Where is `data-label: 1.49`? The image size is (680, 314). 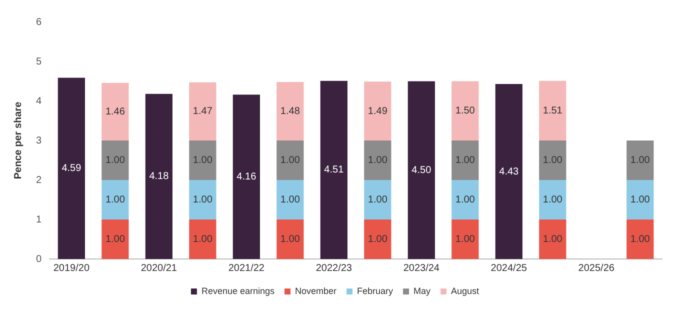
data-label: 1.49 is located at coordinates (378, 111).